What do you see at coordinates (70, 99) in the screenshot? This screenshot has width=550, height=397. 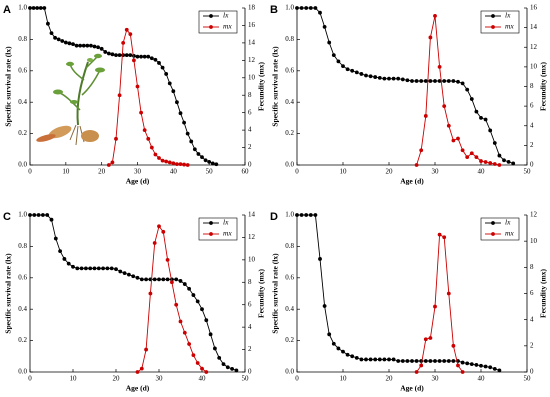 I see `plant-illustration` at bounding box center [70, 99].